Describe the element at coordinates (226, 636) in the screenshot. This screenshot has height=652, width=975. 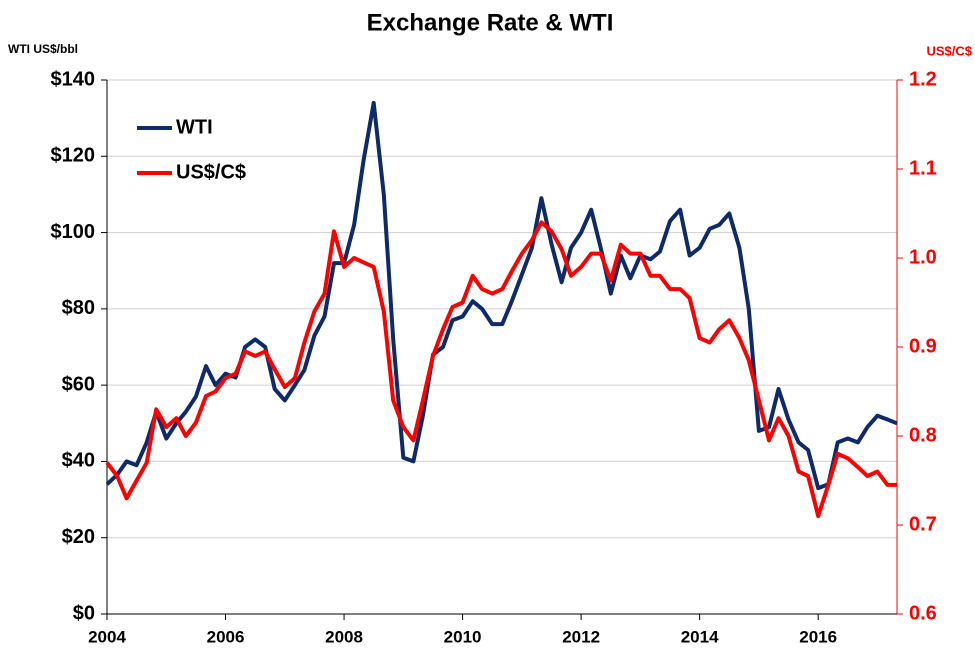
I see `x-tick-label: 2006` at that location.